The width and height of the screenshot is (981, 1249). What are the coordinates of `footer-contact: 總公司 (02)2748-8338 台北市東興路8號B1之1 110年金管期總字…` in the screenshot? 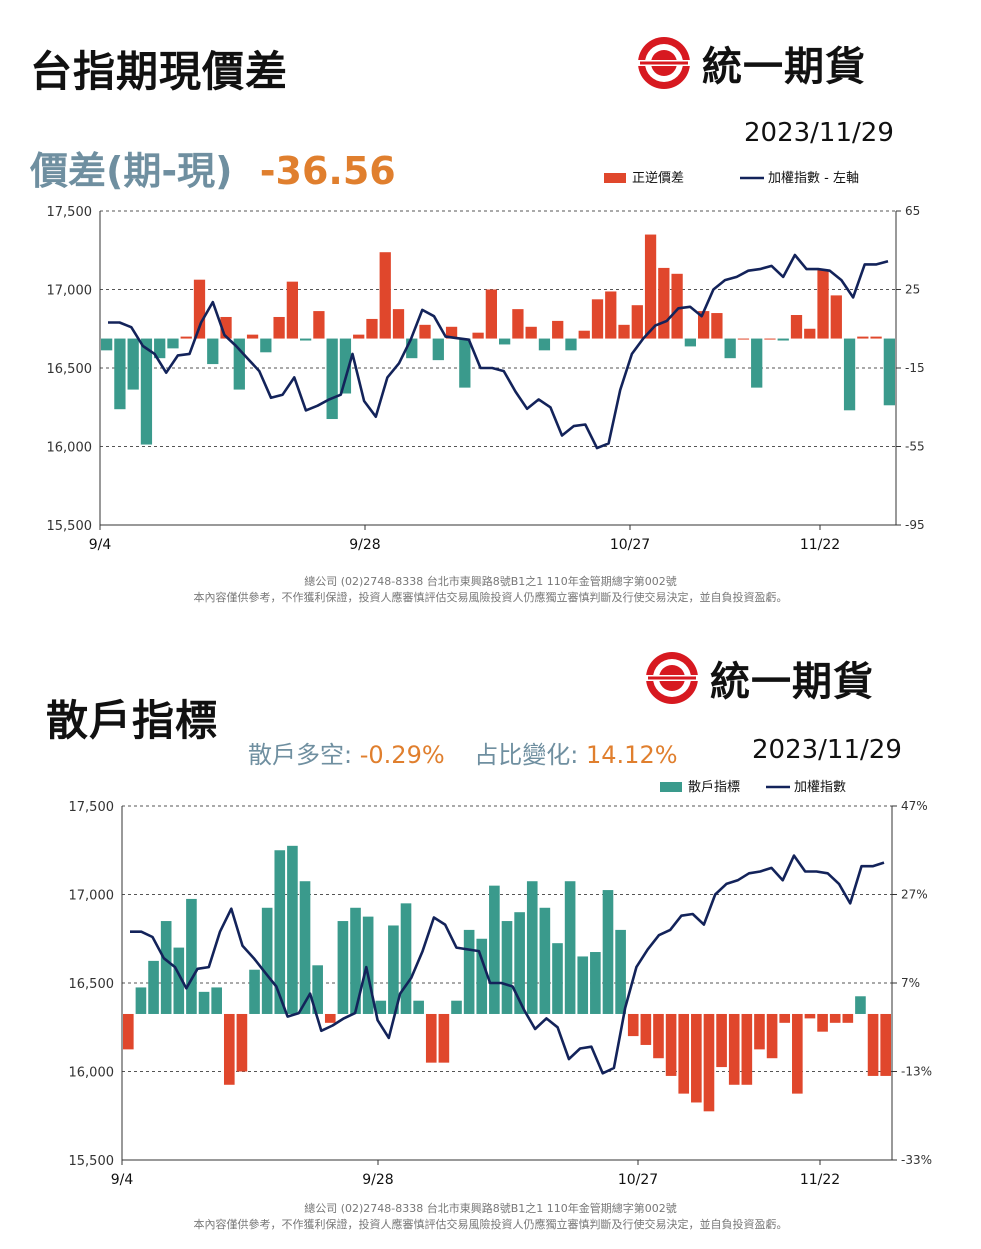 It's located at (490, 581).